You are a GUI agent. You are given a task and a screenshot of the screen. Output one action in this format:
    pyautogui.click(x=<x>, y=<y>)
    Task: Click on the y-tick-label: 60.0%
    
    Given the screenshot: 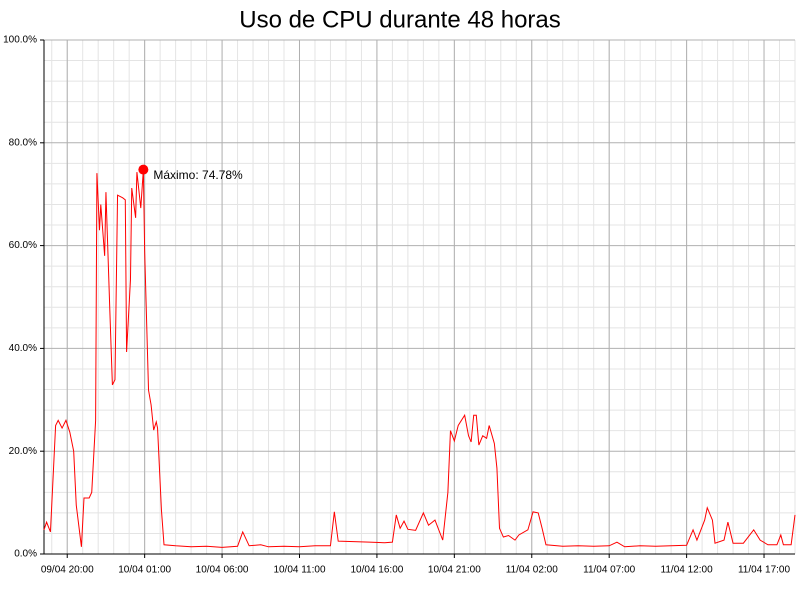 What is the action you would take?
    pyautogui.click(x=23, y=245)
    